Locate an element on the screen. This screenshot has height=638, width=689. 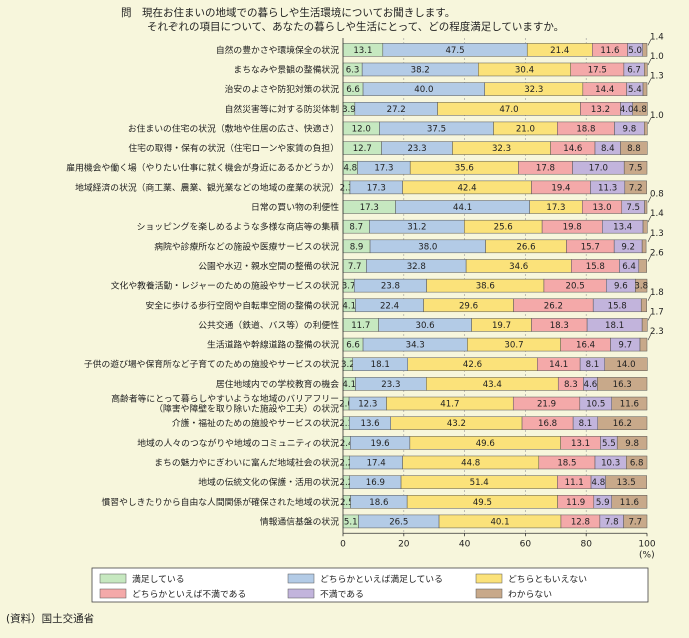
data-label: 21.0 is located at coordinates (525, 129).